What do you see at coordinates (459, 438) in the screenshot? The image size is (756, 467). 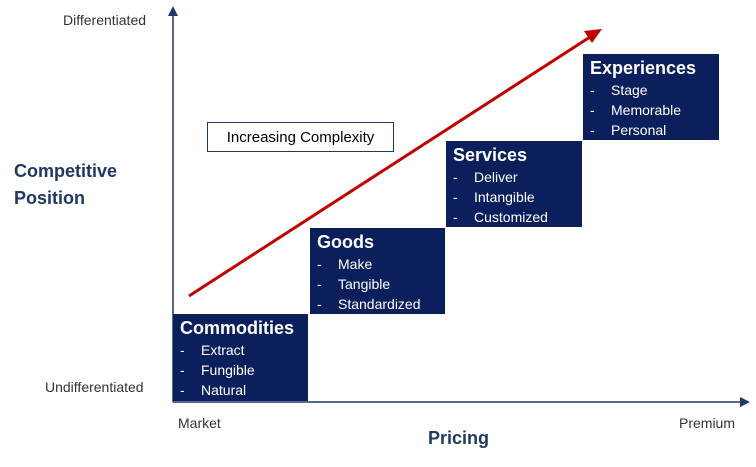 I see `x-axis-title: Pricing` at bounding box center [459, 438].